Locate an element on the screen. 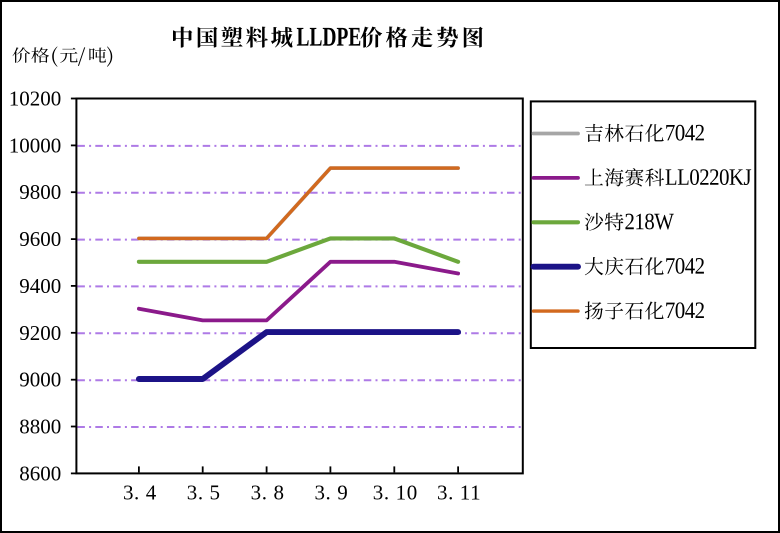  svg-text: 3. 10 is located at coordinates (395, 493).